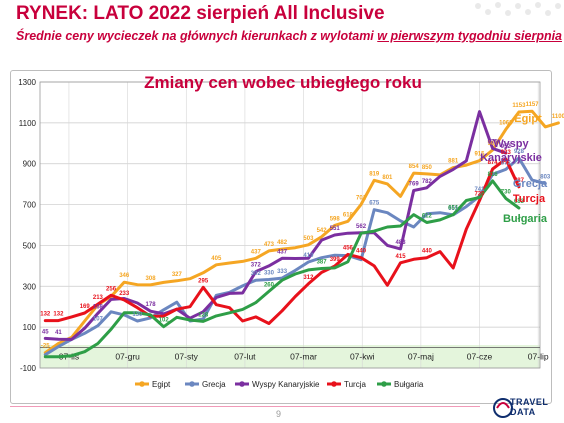 The height and width of the screenshot is (423, 564). I want to click on data-label-wyspy-kanaryjskie: 178, so click(151, 305).